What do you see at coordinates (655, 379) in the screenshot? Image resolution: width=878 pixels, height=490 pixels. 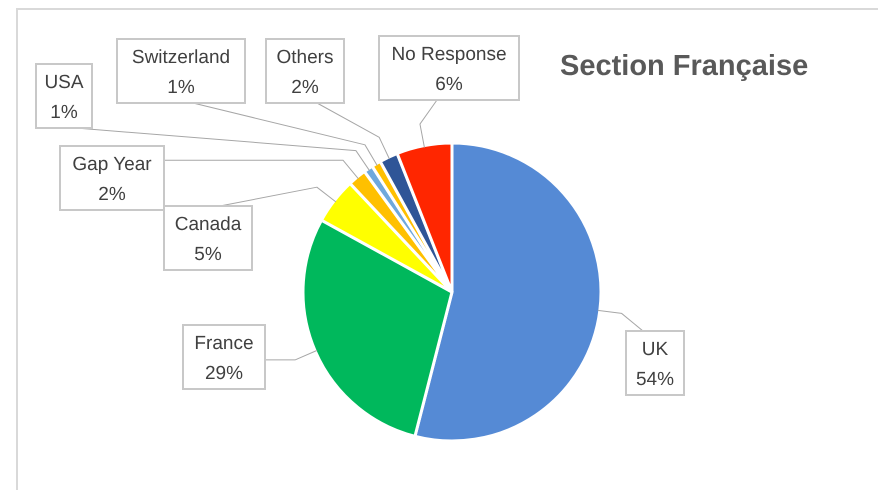 I see `data-label: 54%` at bounding box center [655, 379].